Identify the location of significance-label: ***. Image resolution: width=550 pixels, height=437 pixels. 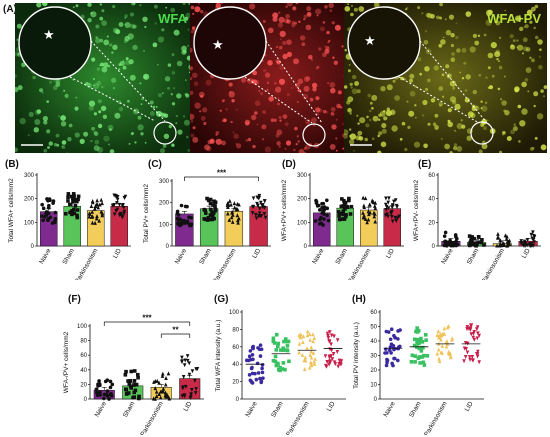
(222, 173).